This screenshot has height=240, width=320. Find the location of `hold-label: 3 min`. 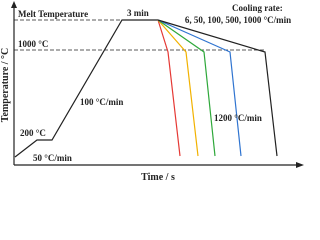

hold-label: 3 min is located at coordinates (138, 13).